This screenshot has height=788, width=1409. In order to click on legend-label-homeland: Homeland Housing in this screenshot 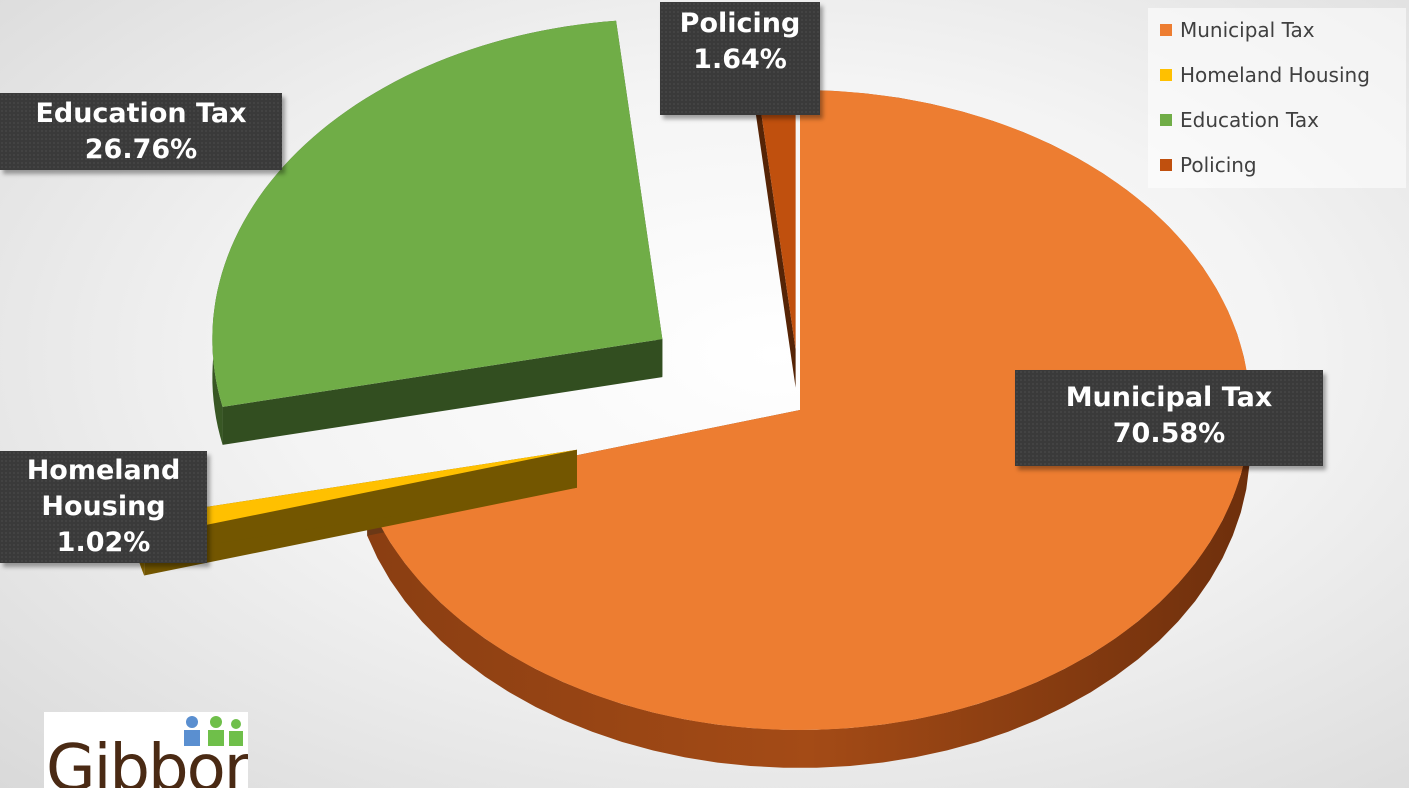, I will do `click(1275, 75)`.